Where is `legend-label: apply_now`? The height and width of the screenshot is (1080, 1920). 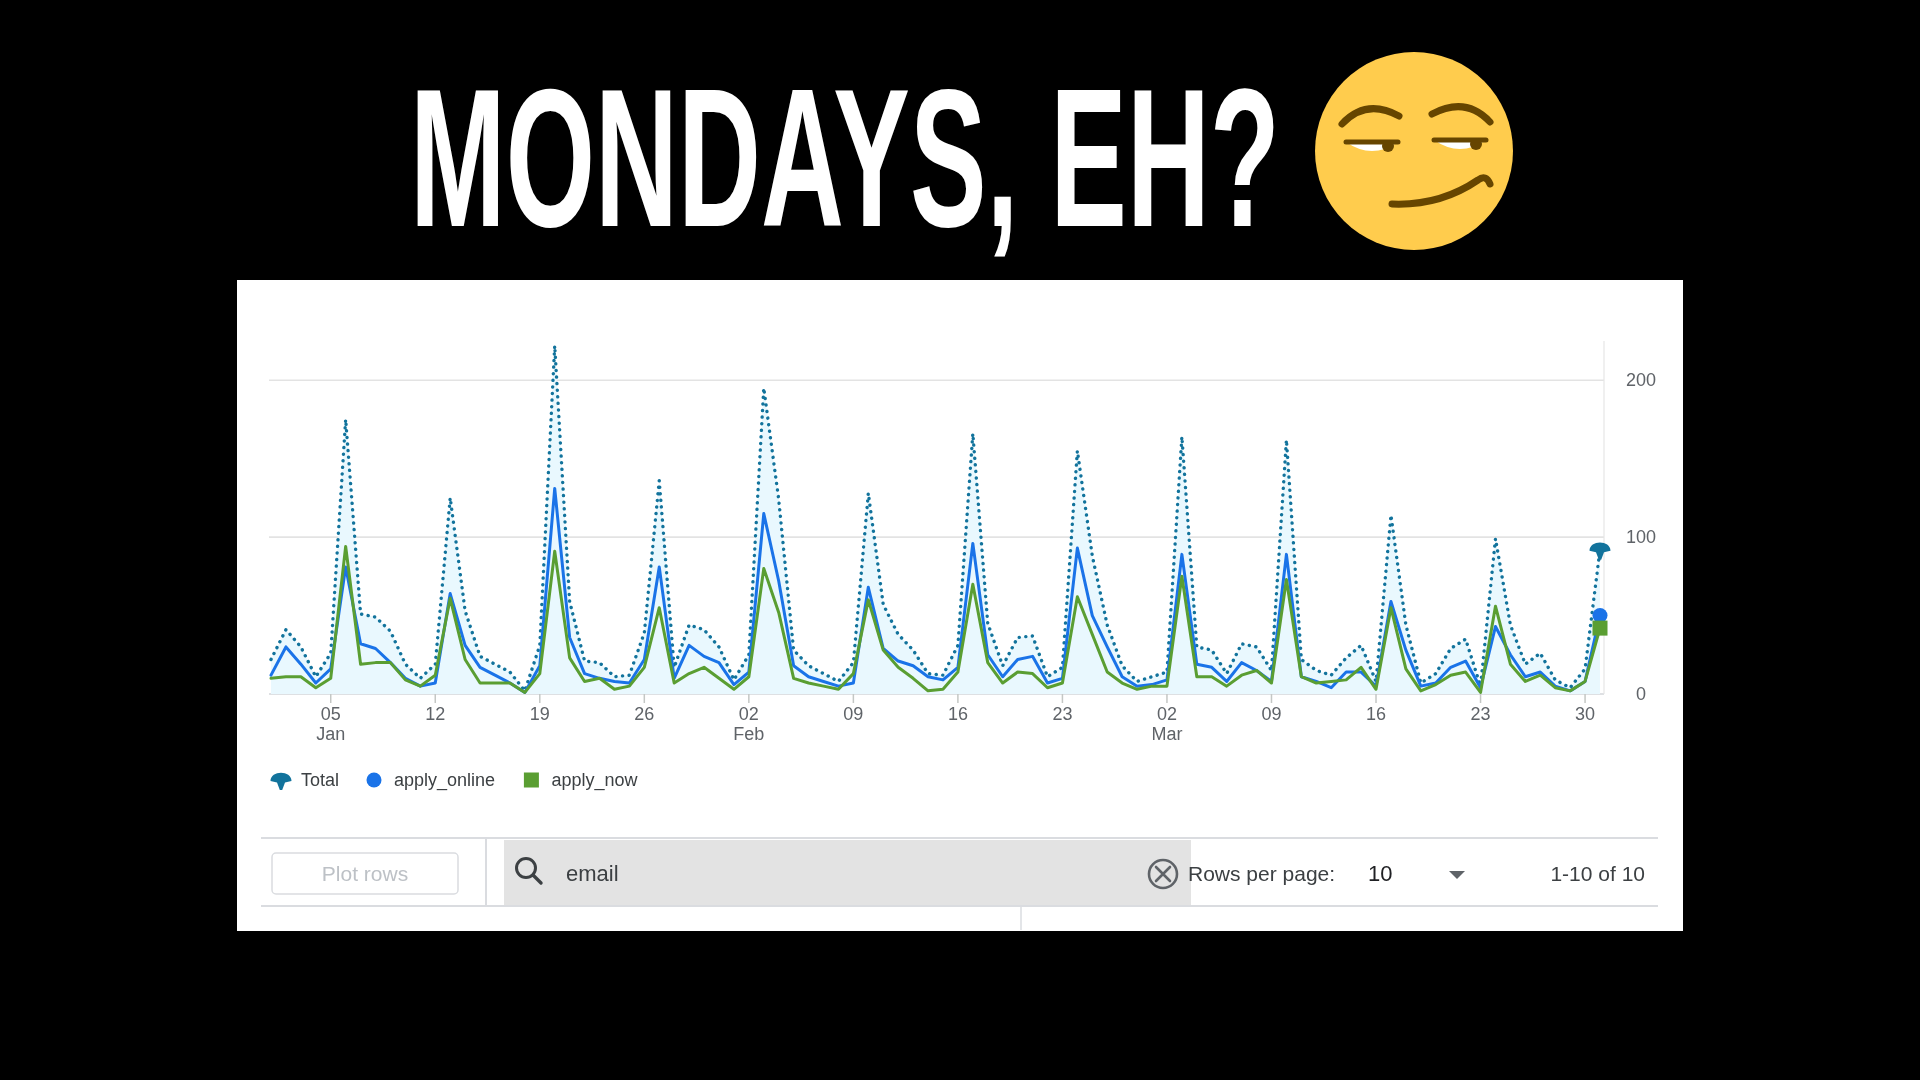
legend-label: apply_now is located at coordinates (595, 780).